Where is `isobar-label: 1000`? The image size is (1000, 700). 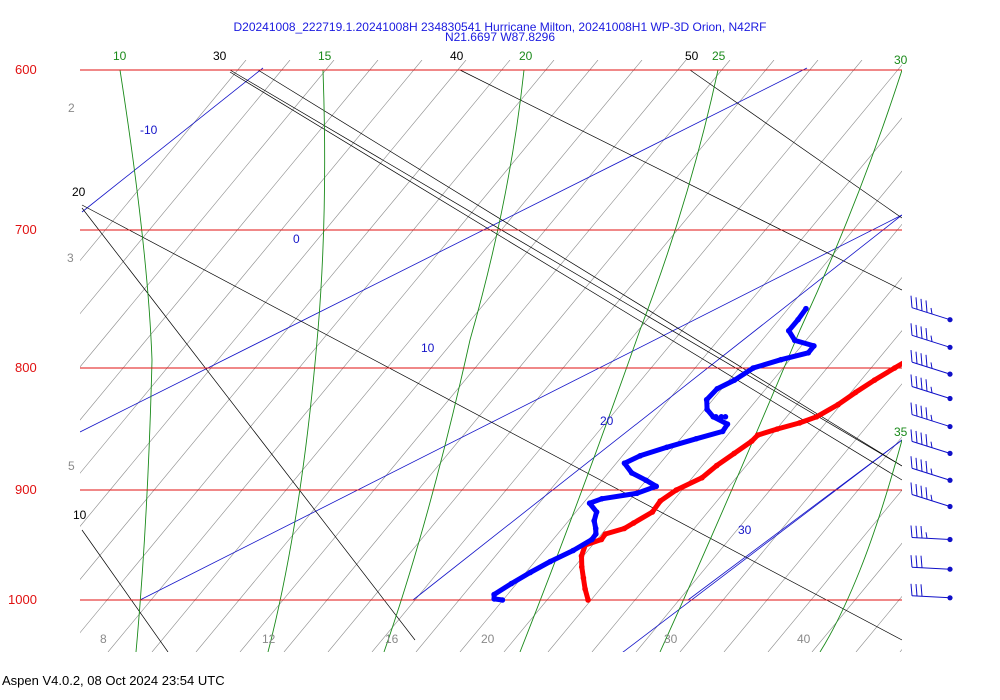
isobar-label: 1000 is located at coordinates (22, 599).